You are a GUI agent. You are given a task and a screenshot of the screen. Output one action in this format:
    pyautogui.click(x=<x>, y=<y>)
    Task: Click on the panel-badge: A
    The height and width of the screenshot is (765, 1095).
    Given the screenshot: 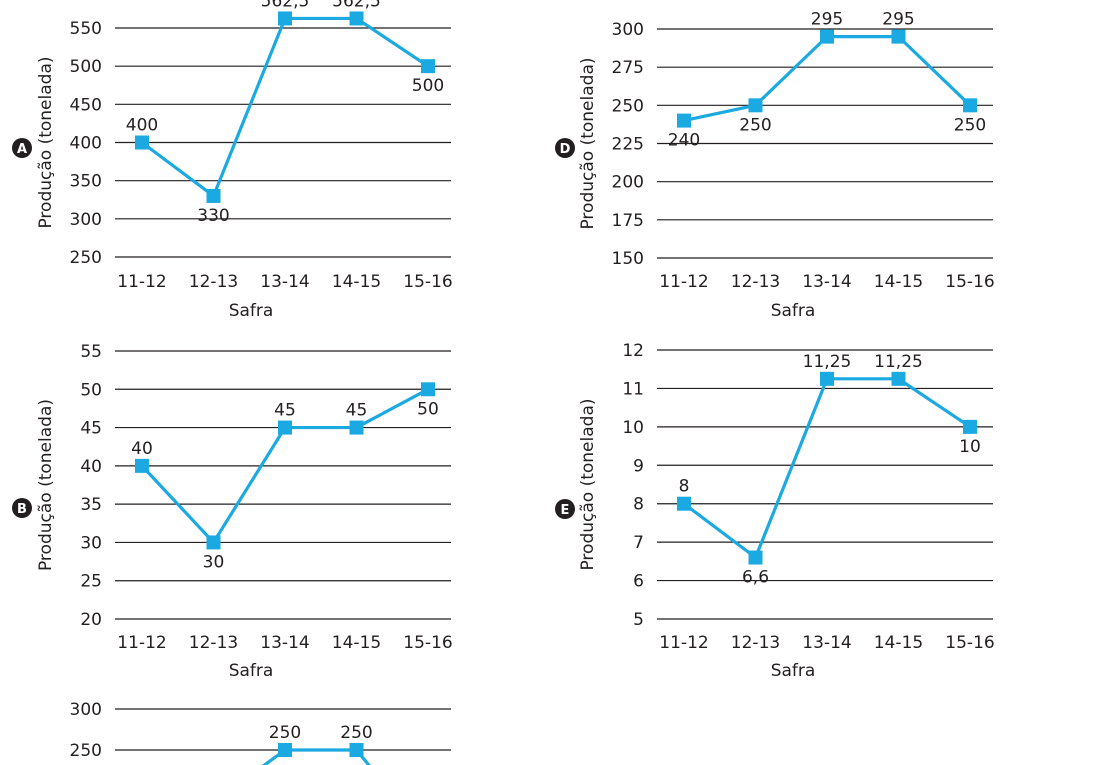 What is the action you would take?
    pyautogui.click(x=22, y=148)
    